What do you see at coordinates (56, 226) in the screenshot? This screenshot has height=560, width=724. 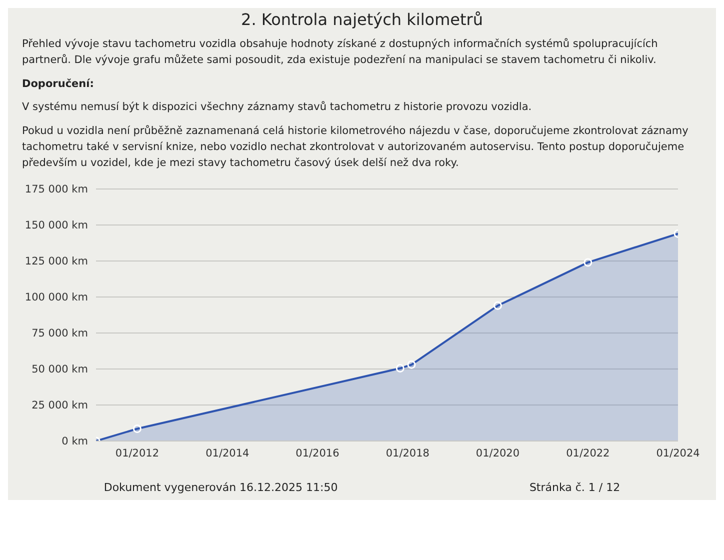 I see `y-tick-label: 150 000 km` at bounding box center [56, 226].